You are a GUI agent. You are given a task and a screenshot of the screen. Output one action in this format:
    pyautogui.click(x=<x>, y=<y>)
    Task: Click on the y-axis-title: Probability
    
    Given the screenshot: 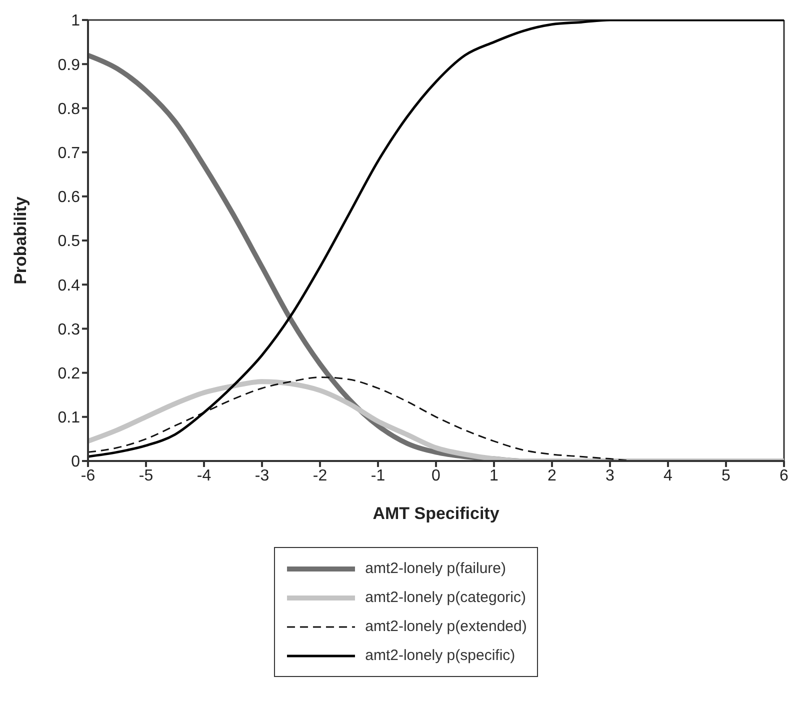 What is the action you would take?
    pyautogui.click(x=20, y=240)
    